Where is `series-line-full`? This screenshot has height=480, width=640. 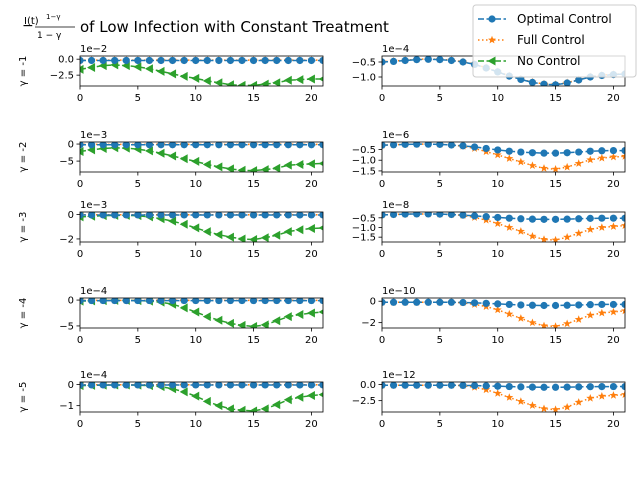 series-line-full is located at coordinates (503, 314).